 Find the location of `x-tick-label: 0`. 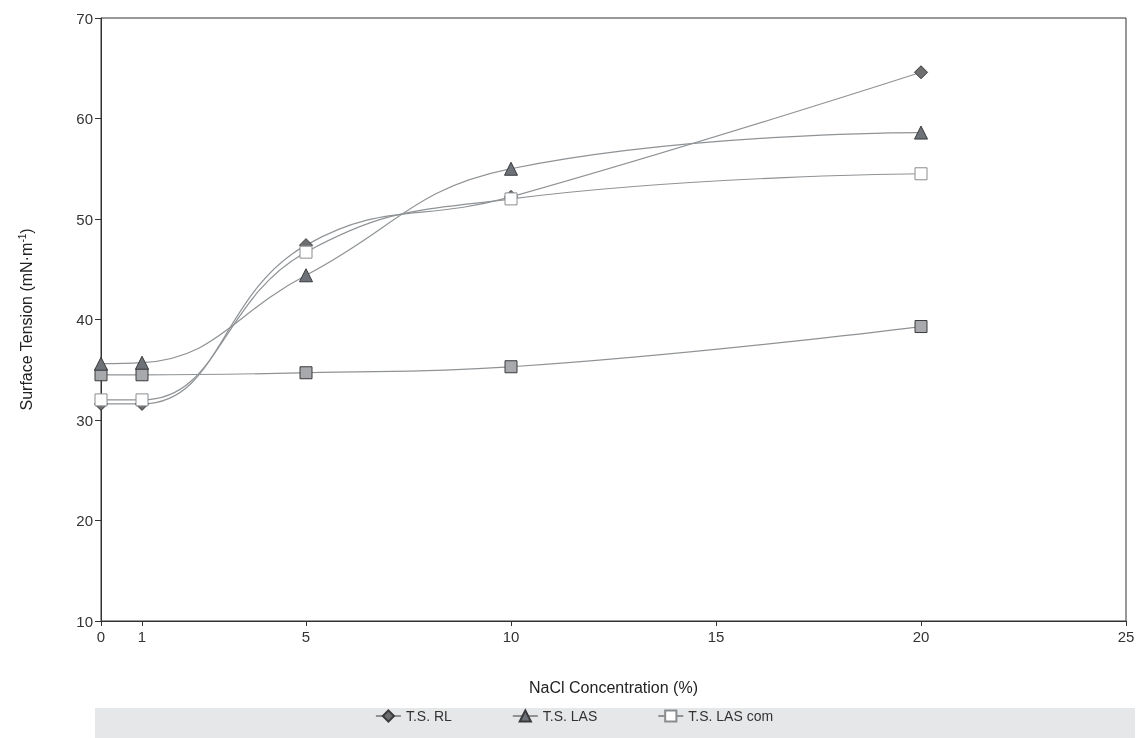

x-tick-label: 0 is located at coordinates (101, 636).